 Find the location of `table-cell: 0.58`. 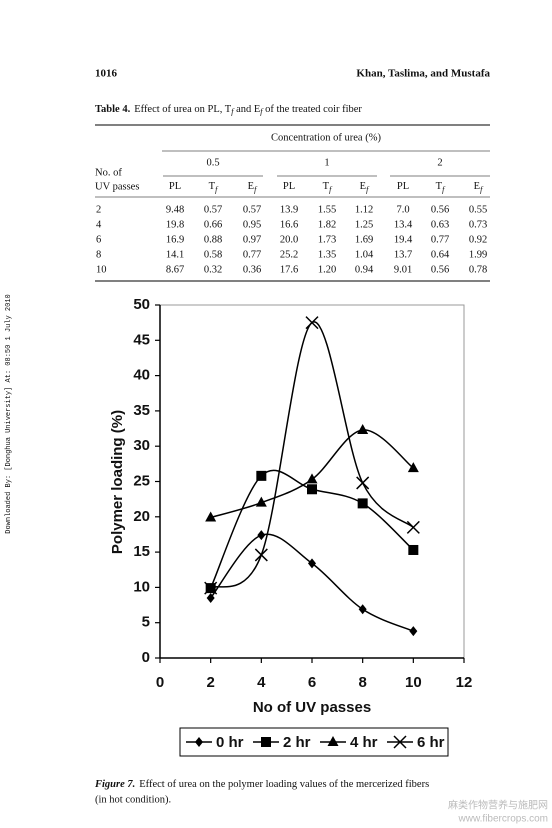

table-cell: 0.58 is located at coordinates (213, 254).